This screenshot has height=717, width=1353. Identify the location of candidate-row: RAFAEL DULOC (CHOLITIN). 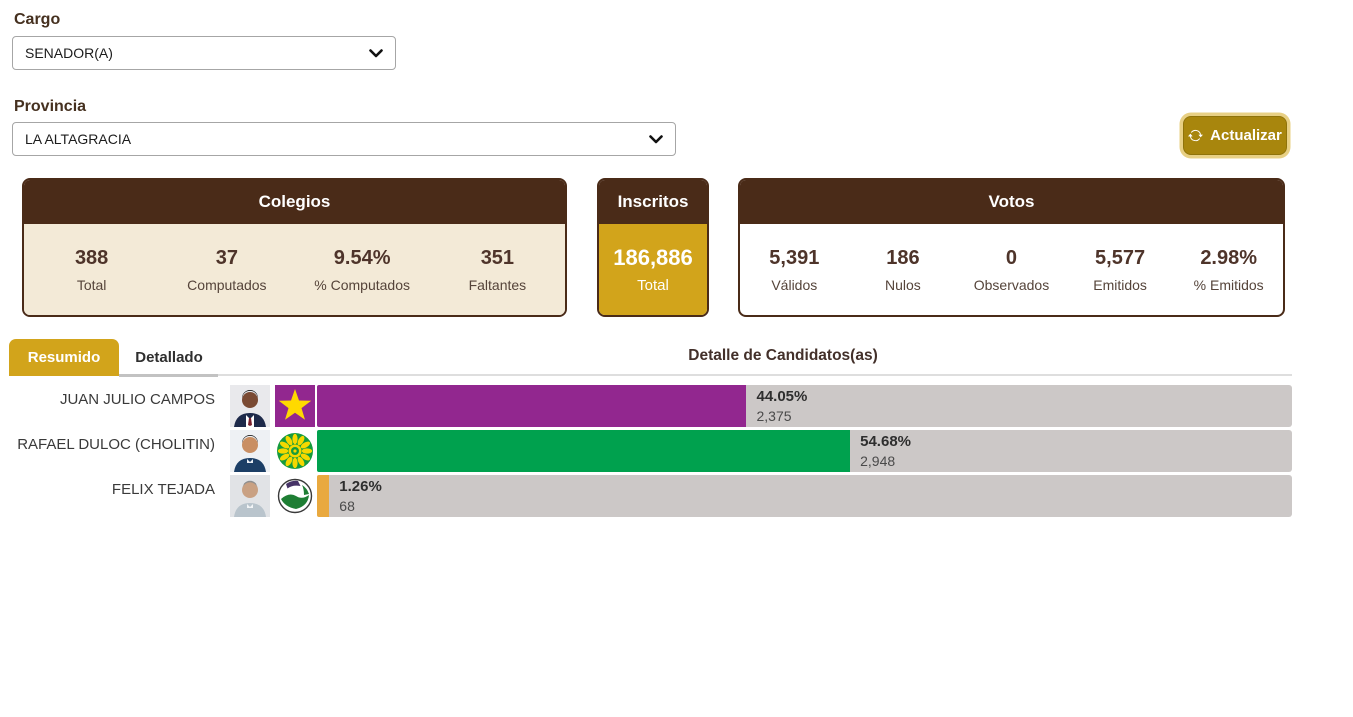
(676, 451).